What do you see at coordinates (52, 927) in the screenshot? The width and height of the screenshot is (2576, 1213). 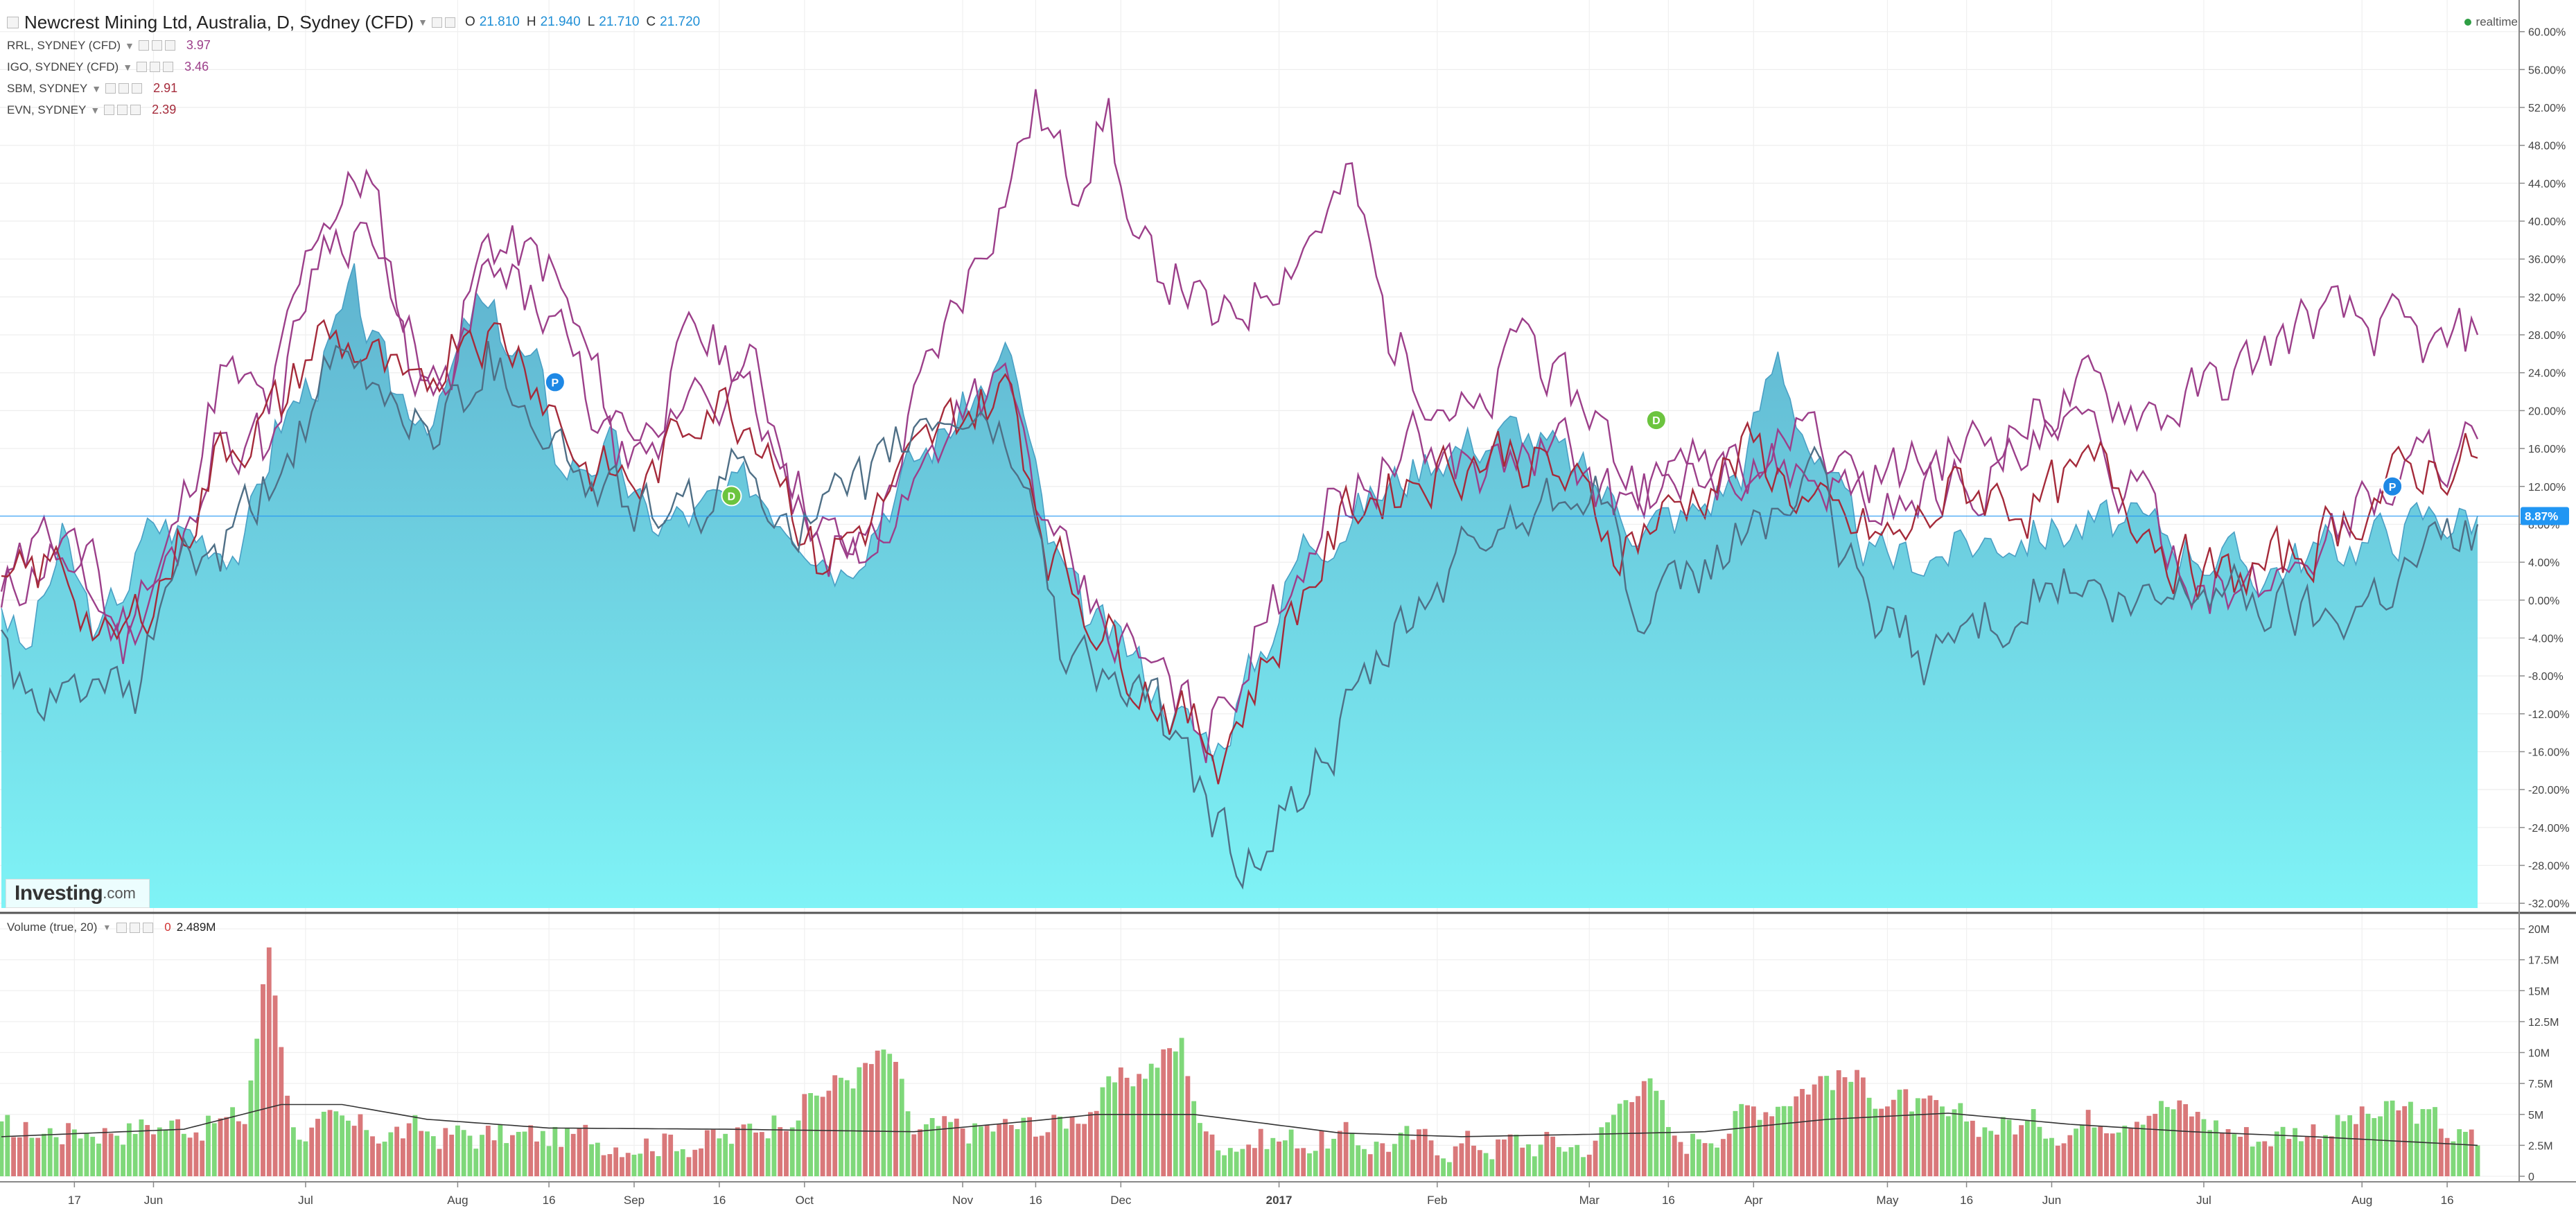 I see `volume-title: Volume (true, 20)` at bounding box center [52, 927].